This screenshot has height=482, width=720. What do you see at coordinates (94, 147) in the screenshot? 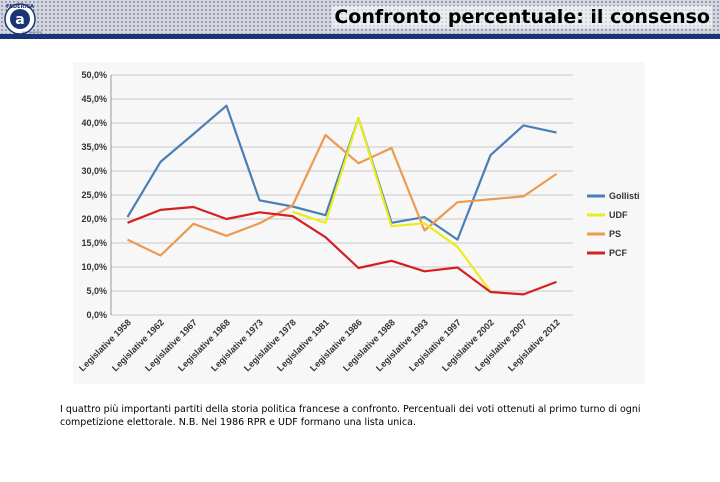
I see `y-tick-label: 35,0%` at bounding box center [94, 147].